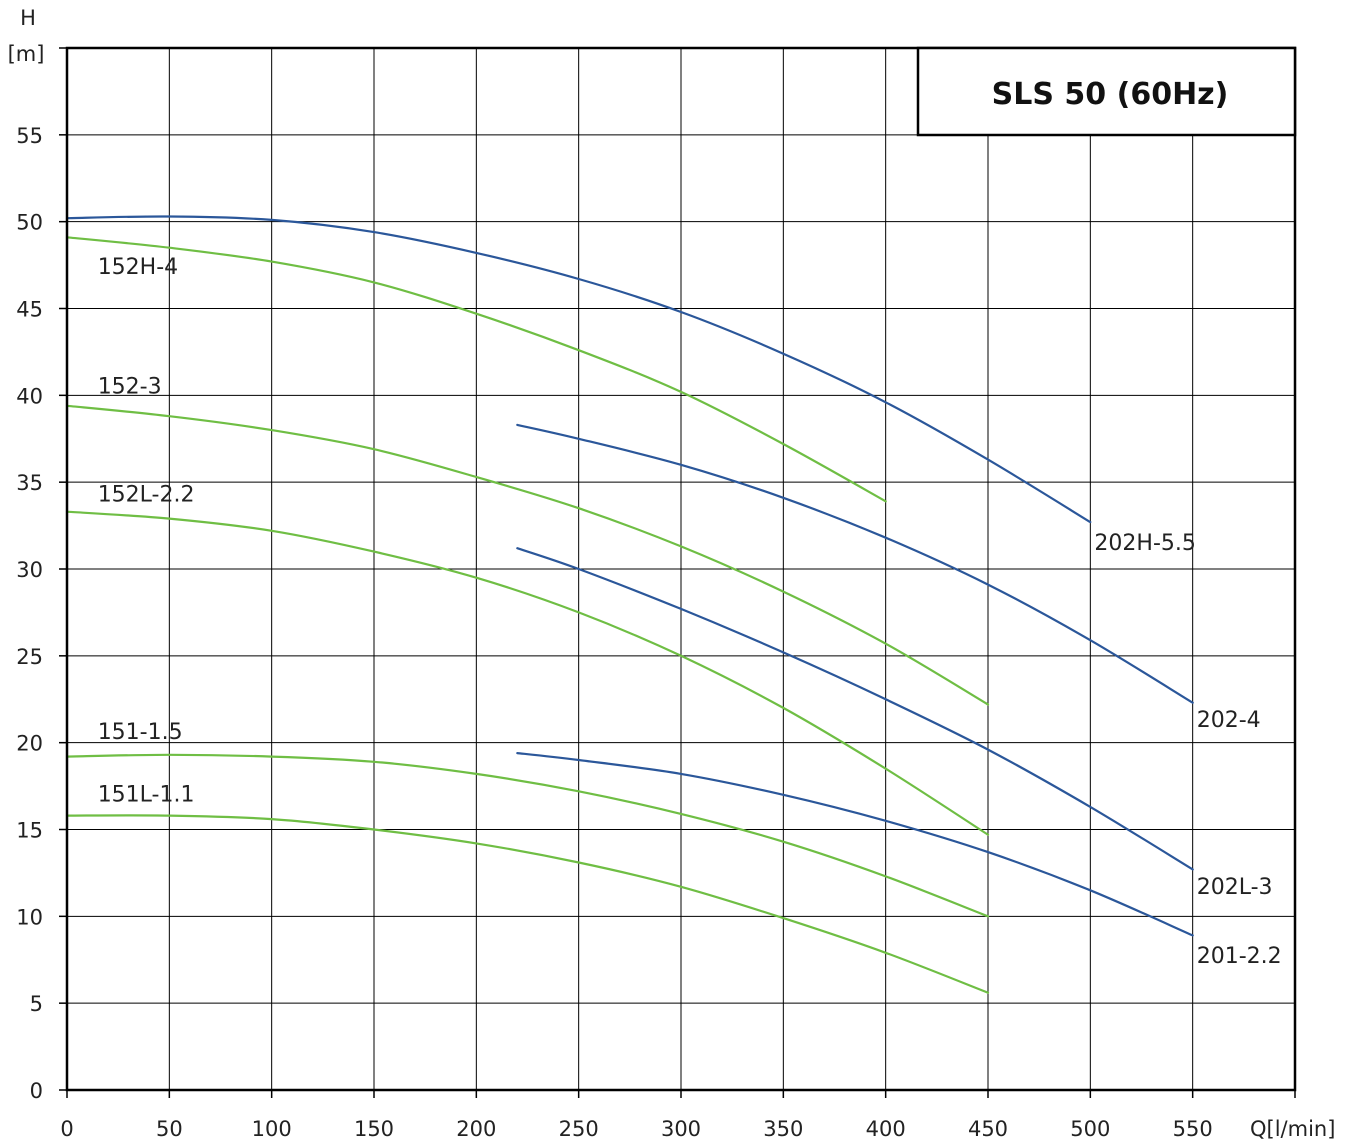 The image size is (1361, 1144). I want to click on y-tick-label-0: 0, so click(36, 1091).